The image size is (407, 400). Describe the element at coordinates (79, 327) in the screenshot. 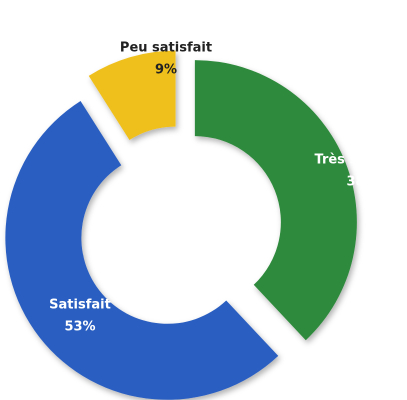

I see `slice-value: 53%` at that location.